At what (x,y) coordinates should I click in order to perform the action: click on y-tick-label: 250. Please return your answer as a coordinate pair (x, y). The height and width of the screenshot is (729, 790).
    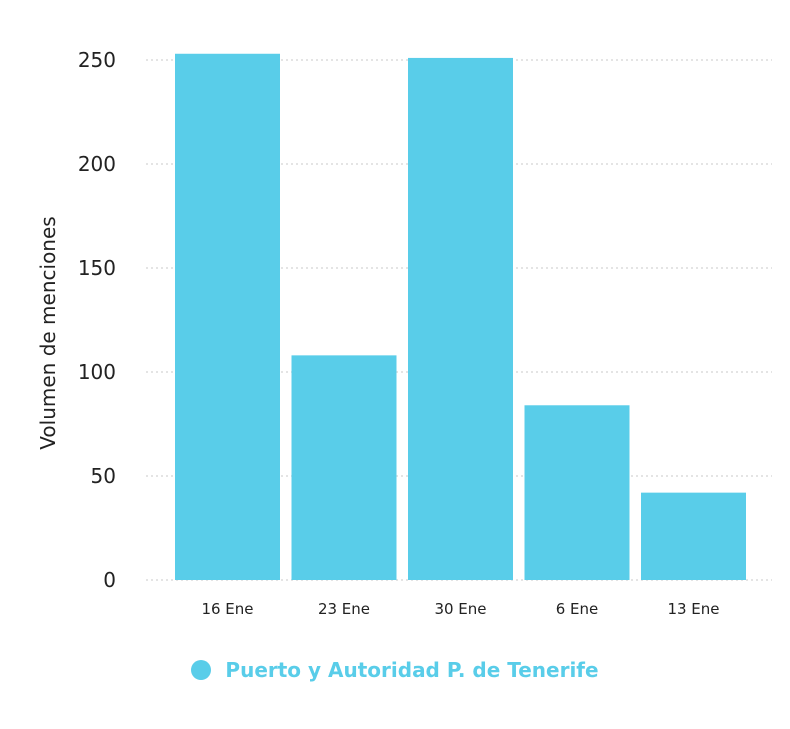
    Looking at the image, I should click on (97, 60).